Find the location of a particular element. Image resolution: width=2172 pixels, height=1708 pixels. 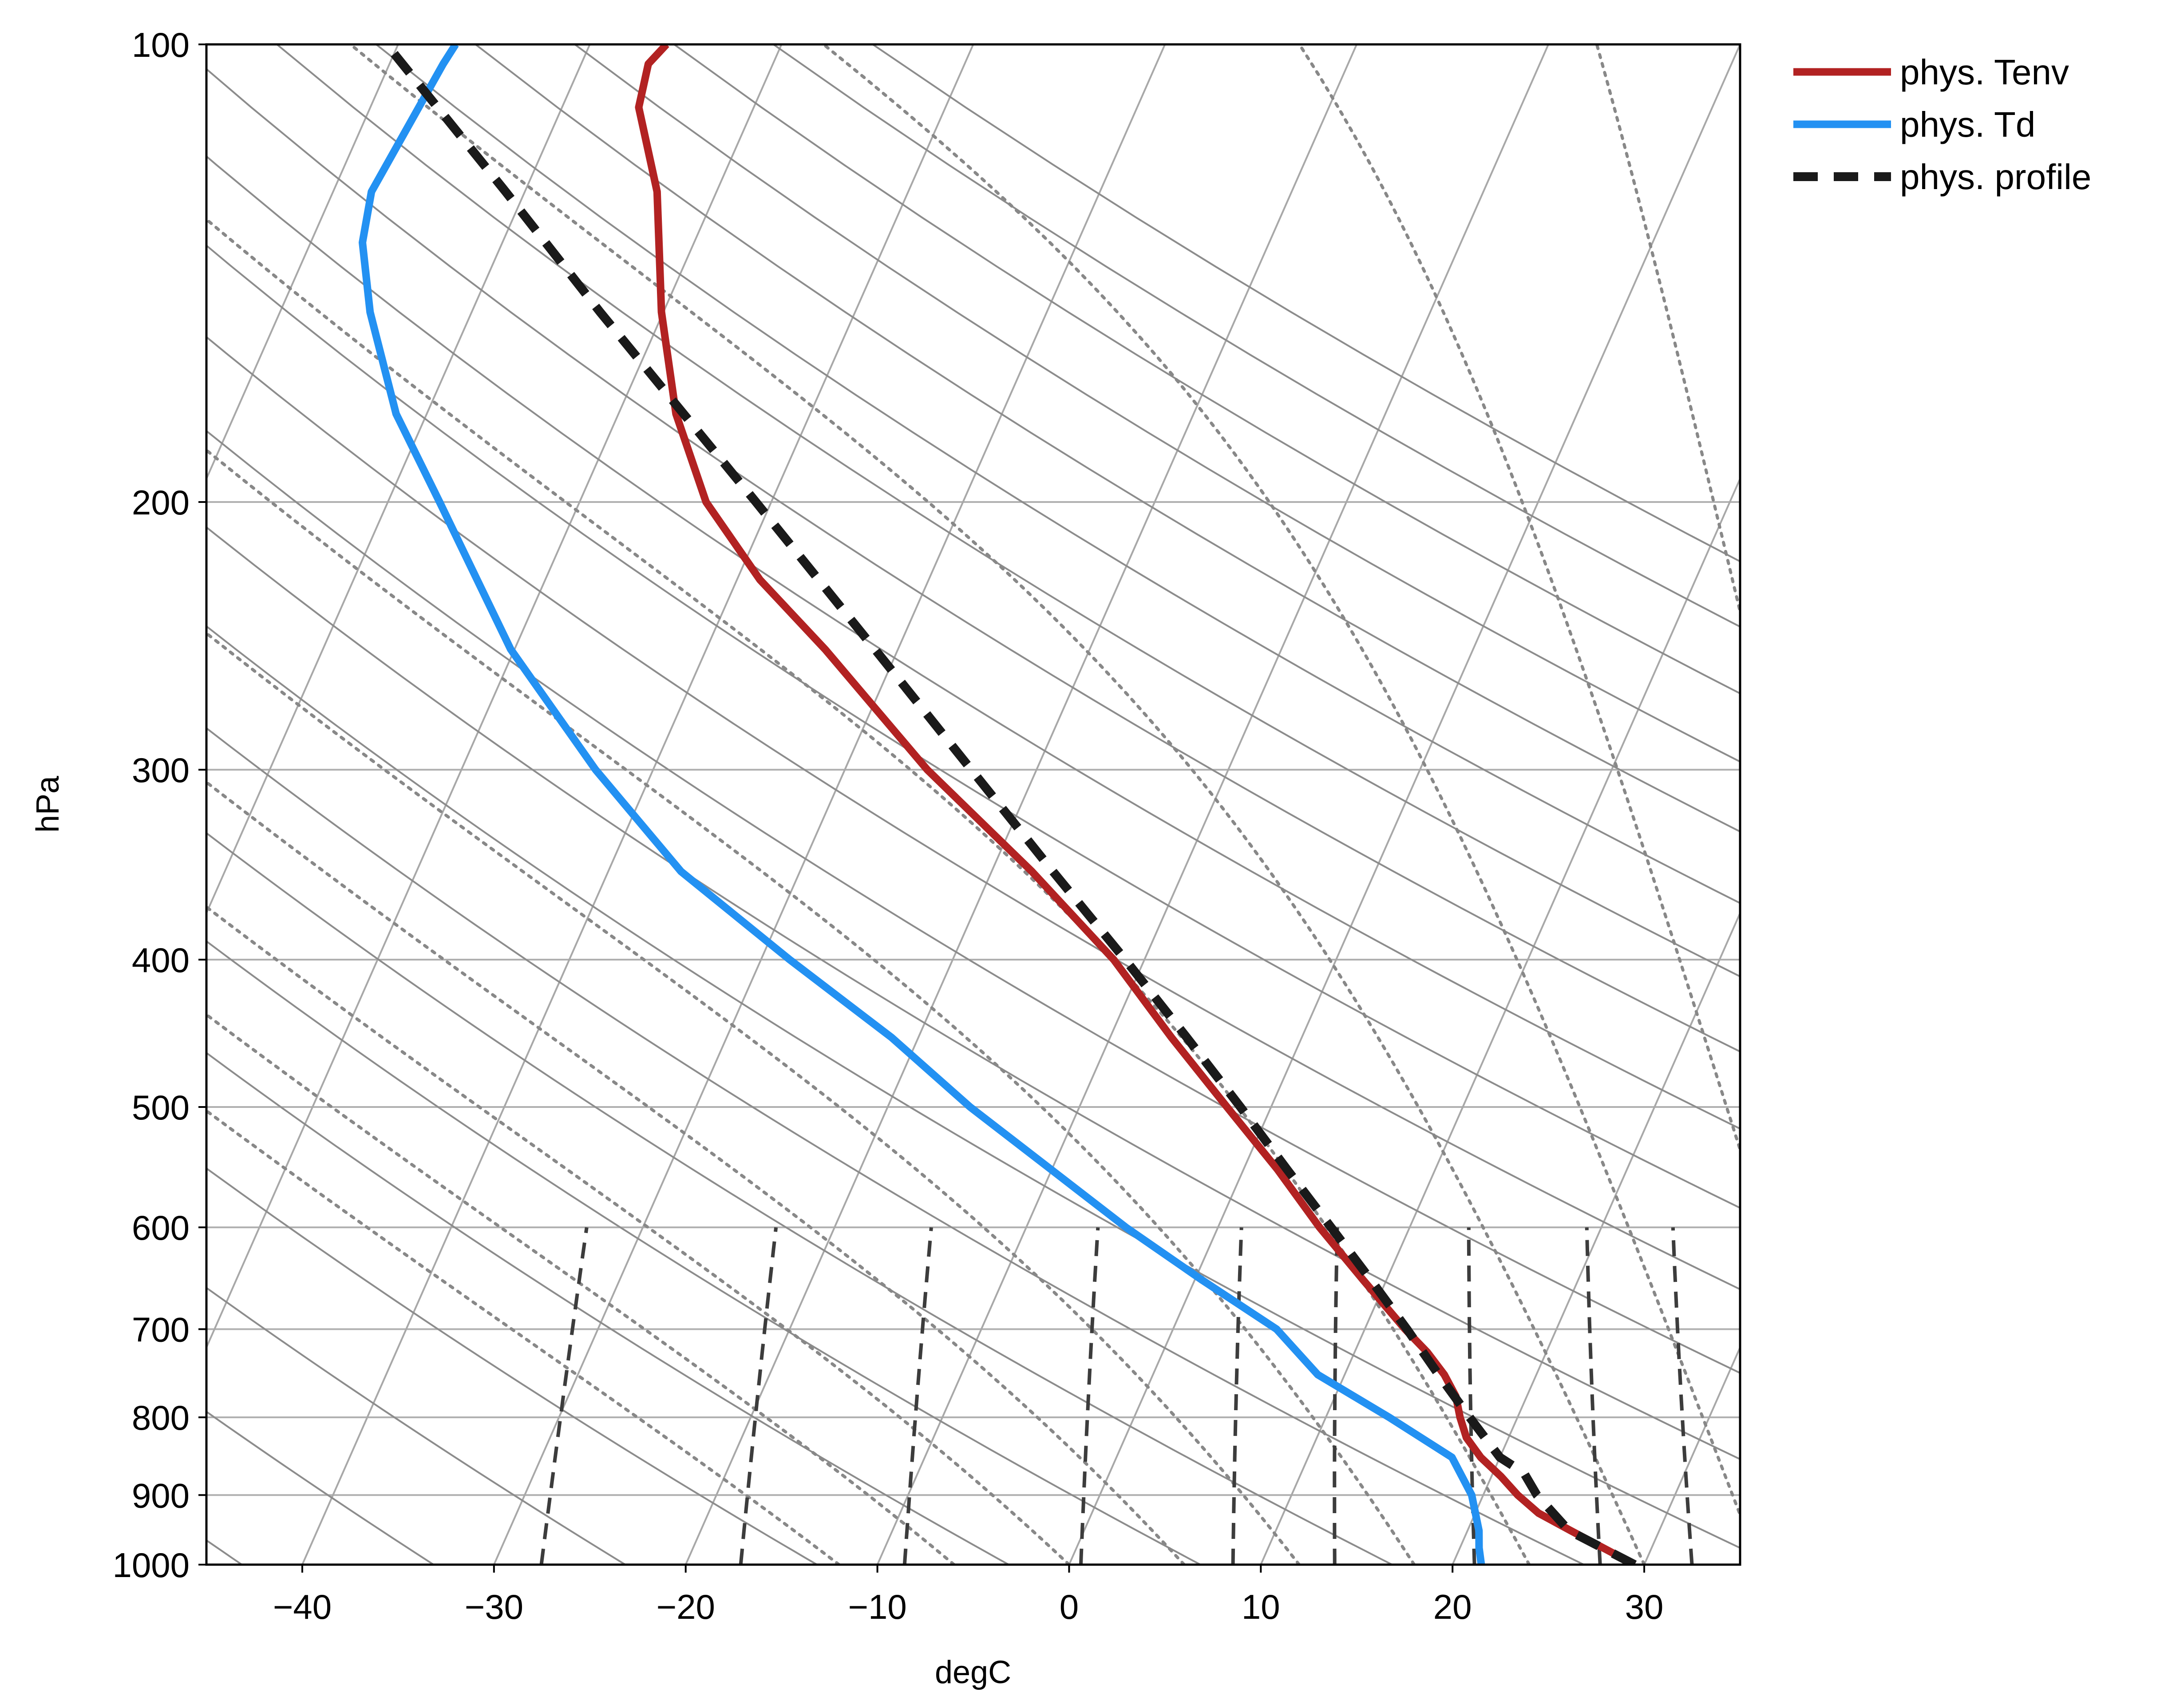

y-tick-label: 200 is located at coordinates (161, 502).